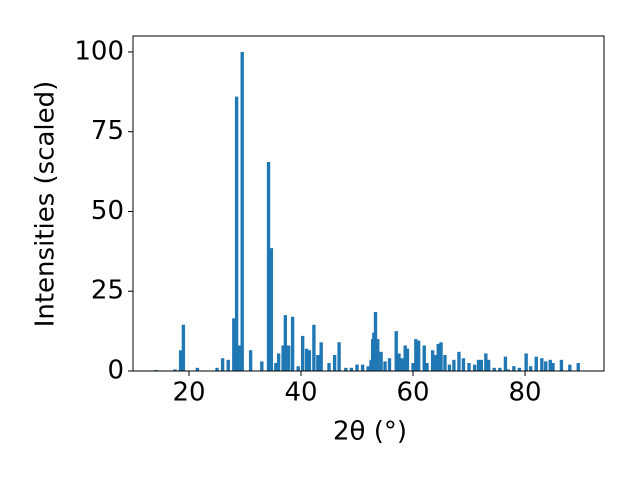 Image resolution: width=640 pixels, height=480 pixels. Describe the element at coordinates (107, 291) in the screenshot. I see `y-tick-label: 25` at that location.